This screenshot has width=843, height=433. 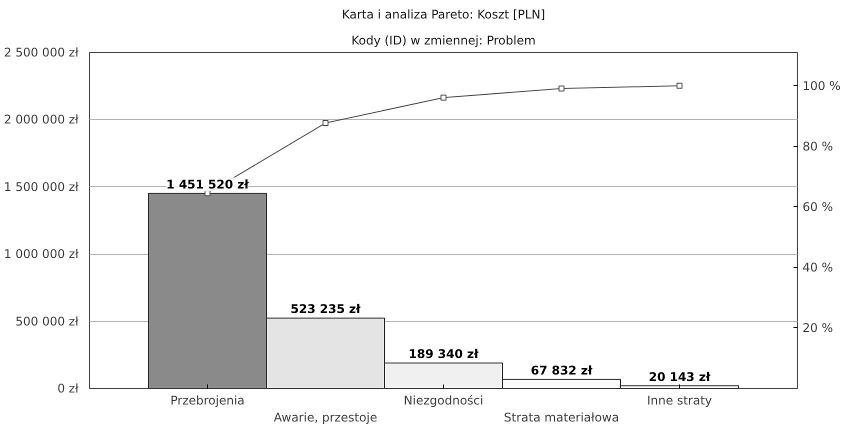 I want to click on text: 67 832 zł, so click(x=561, y=370).